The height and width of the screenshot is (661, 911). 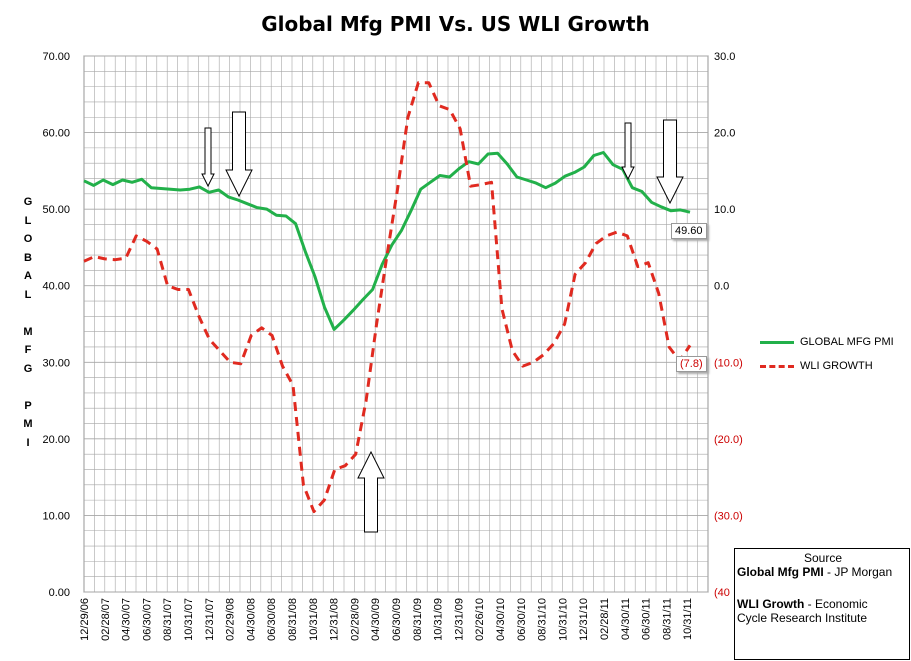 I want to click on legend-swatch-wli, so click(x=777, y=366).